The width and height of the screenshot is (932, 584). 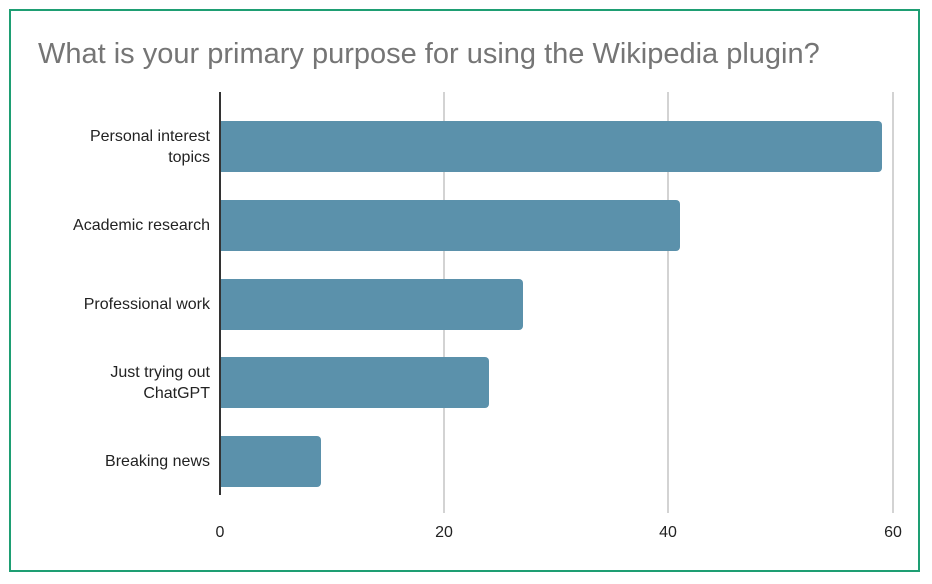 I want to click on x-tick-label: 0, so click(x=220, y=532).